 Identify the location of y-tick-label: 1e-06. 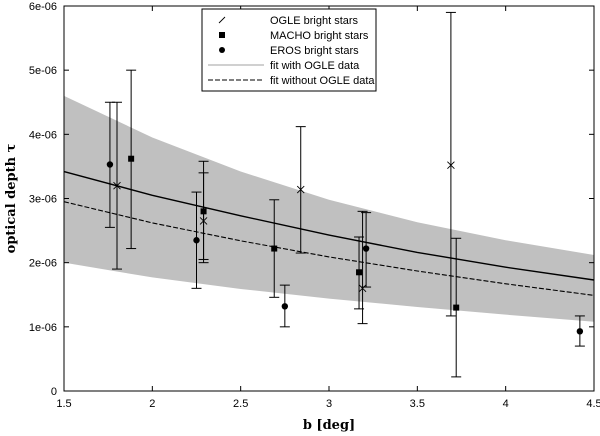
(43, 328).